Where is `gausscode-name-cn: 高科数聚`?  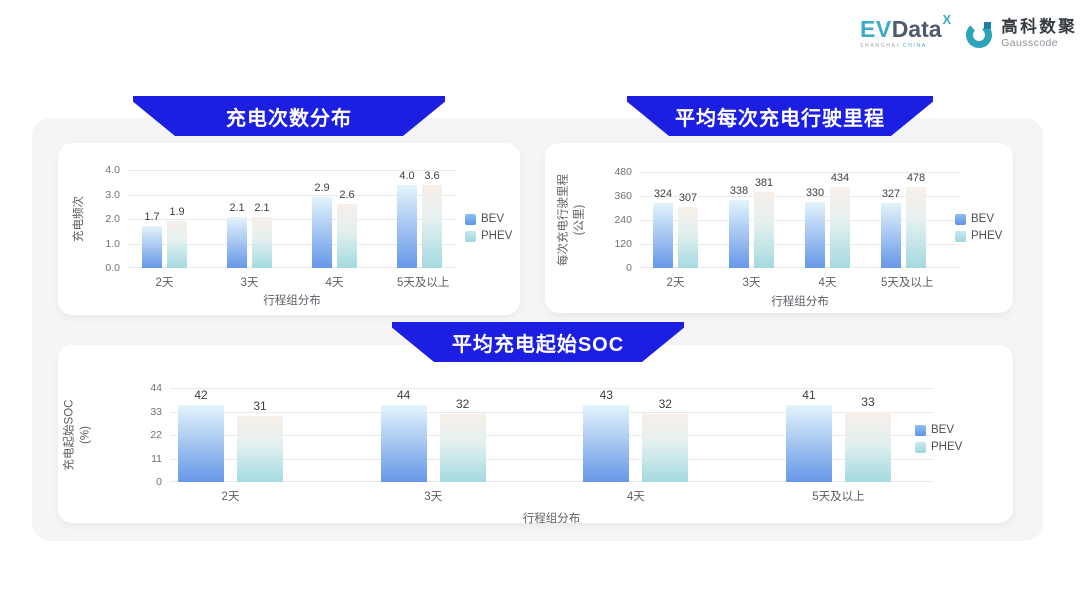
gausscode-name-cn: 高科数聚 is located at coordinates (1039, 27).